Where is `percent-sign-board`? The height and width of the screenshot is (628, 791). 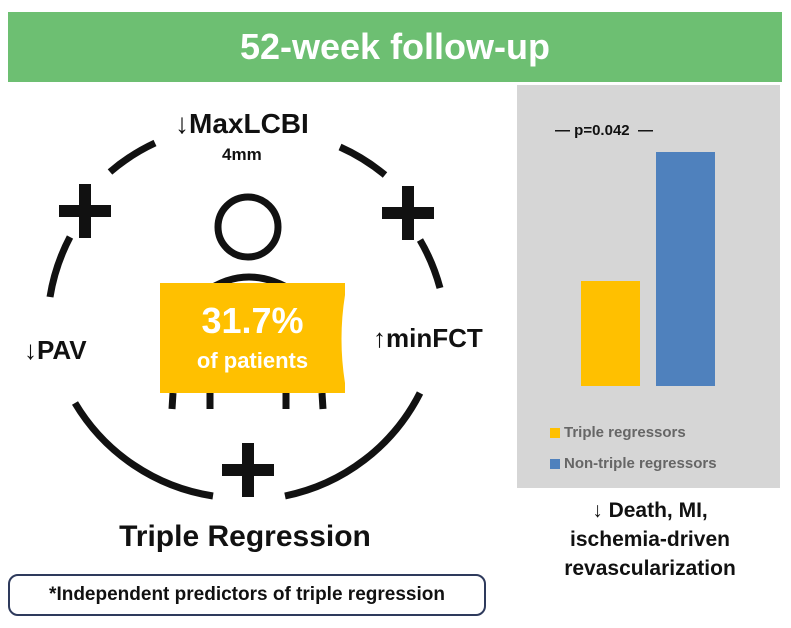
percent-sign-board is located at coordinates (252, 338).